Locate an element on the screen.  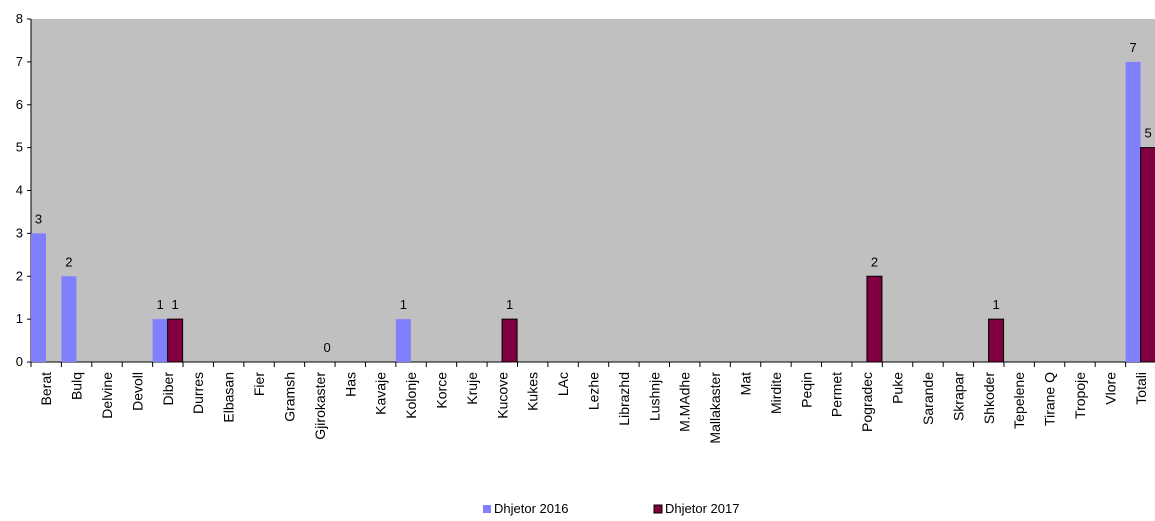
category-label: Tropoje is located at coordinates (1080, 395).